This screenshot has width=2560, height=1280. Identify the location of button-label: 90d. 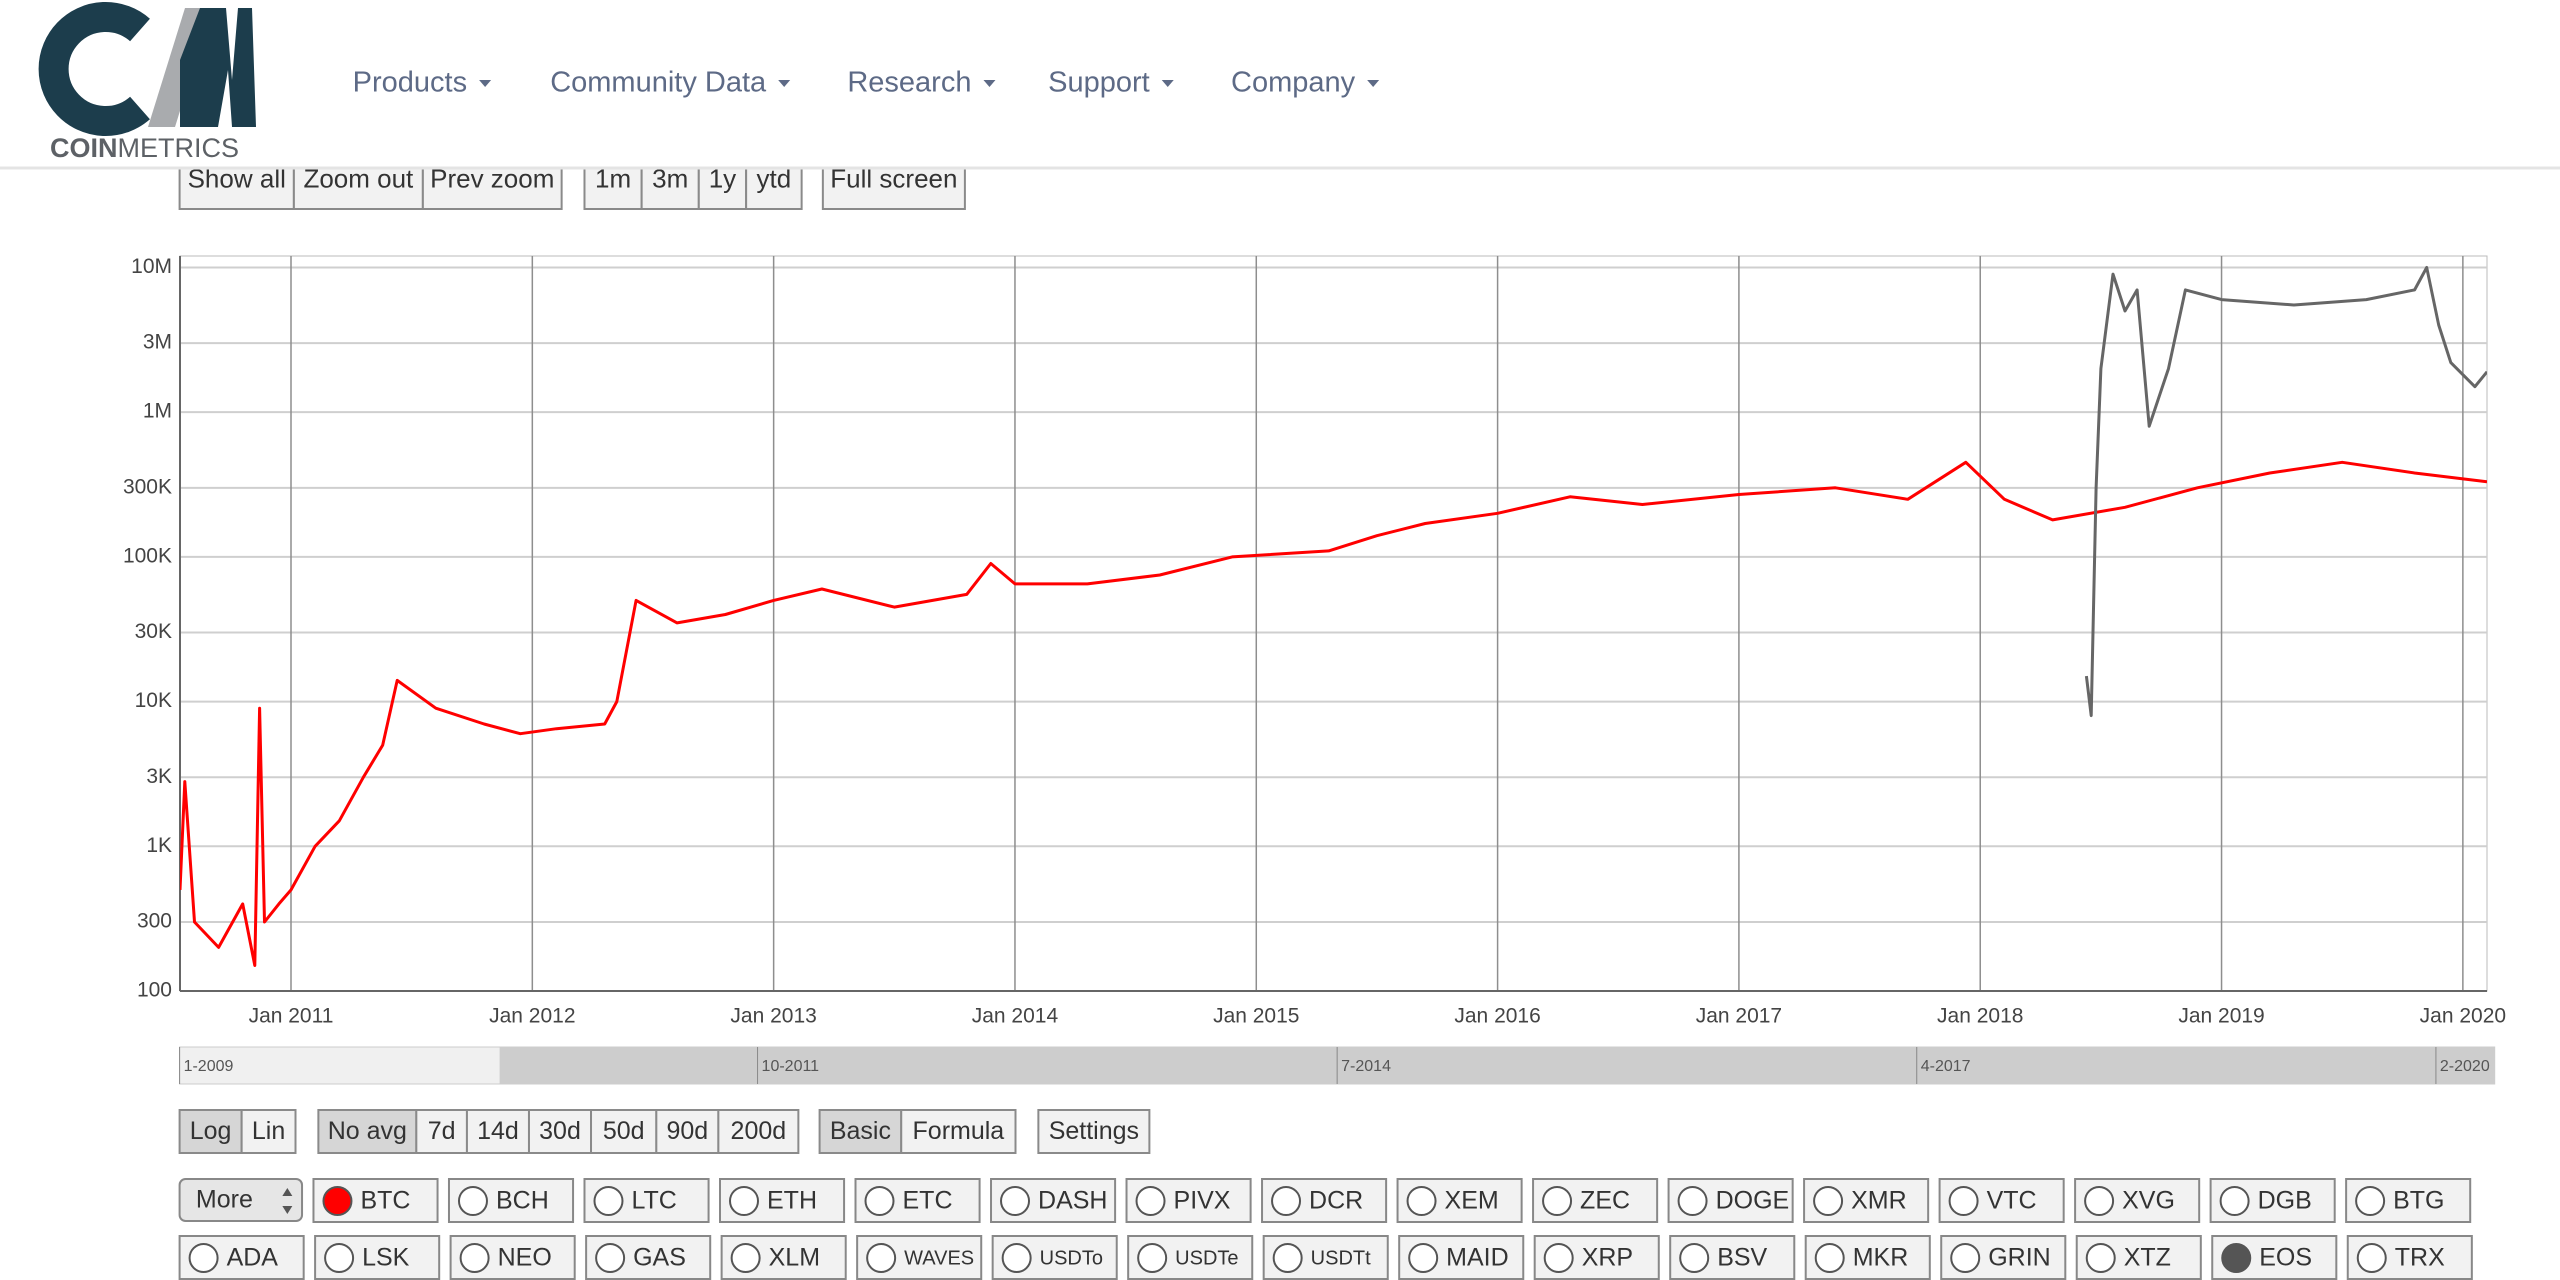
(687, 1131).